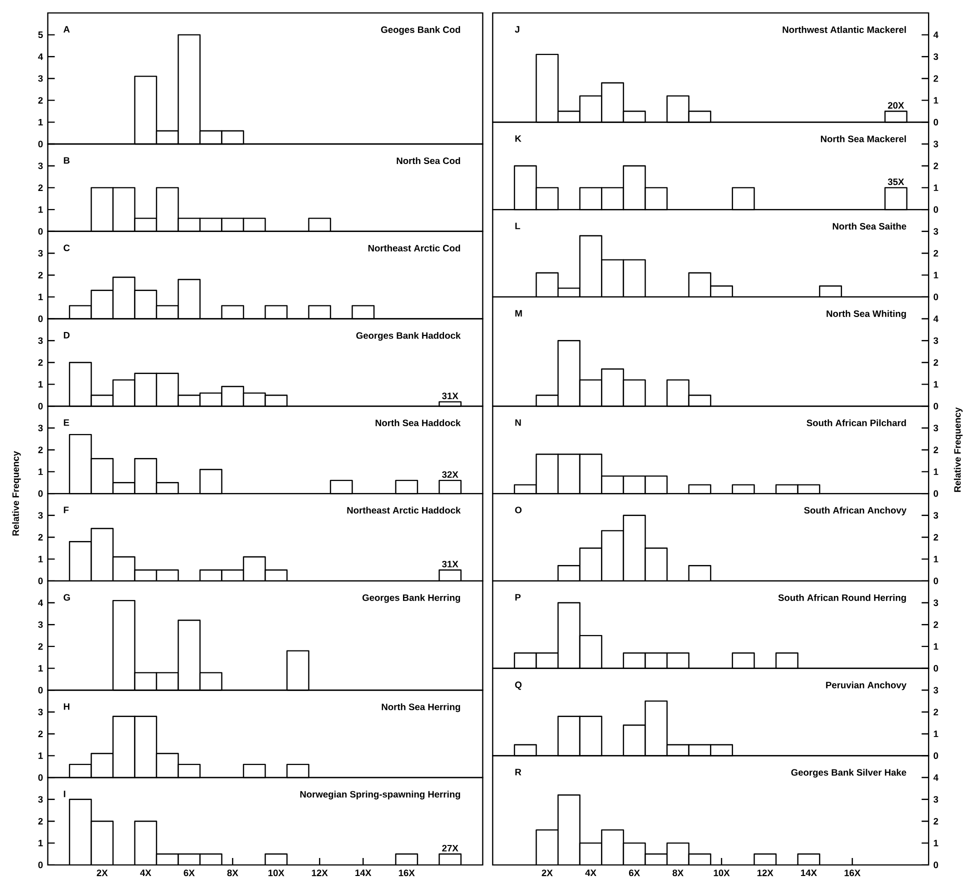  Describe the element at coordinates (518, 139) in the screenshot. I see `text: K` at that location.